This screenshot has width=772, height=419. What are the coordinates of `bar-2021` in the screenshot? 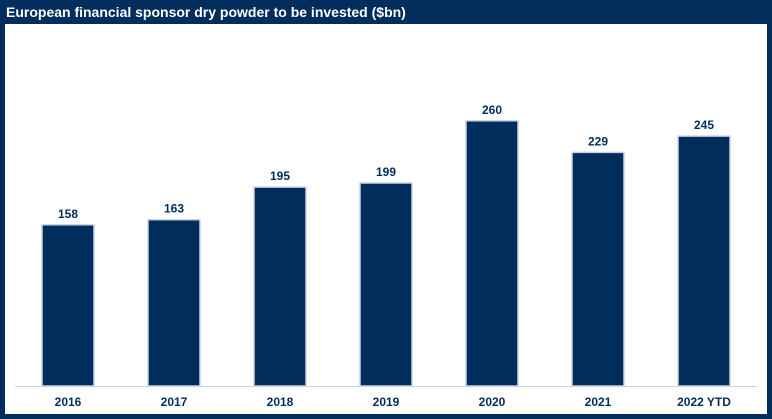 It's located at (598, 269).